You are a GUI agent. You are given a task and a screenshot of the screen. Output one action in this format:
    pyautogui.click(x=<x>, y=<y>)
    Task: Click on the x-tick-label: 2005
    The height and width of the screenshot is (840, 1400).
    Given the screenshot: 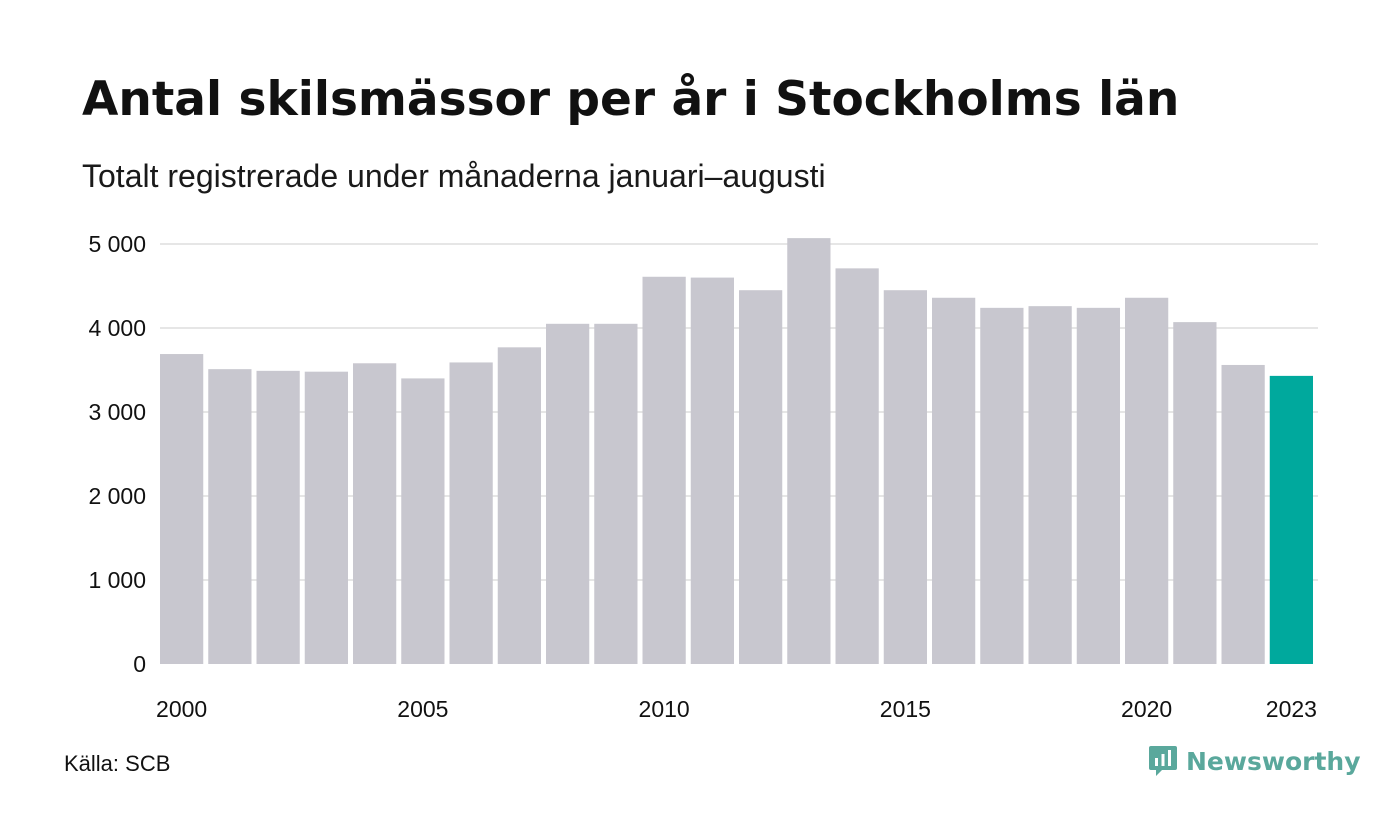 What is the action you would take?
    pyautogui.click(x=422, y=709)
    